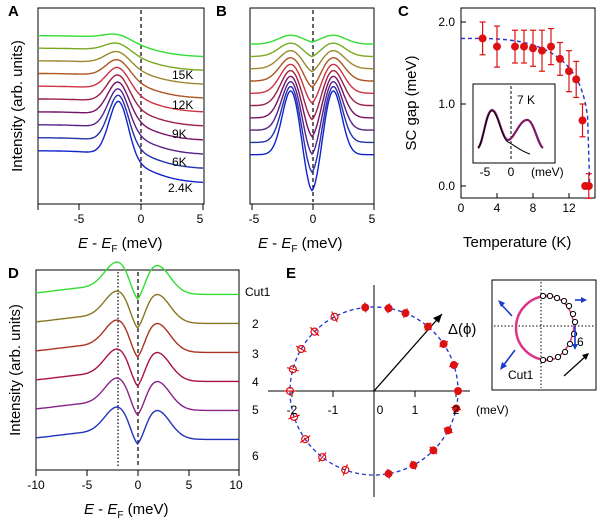  Describe the element at coordinates (559, 328) in the screenshot. I see `inset-cut-markers` at that location.